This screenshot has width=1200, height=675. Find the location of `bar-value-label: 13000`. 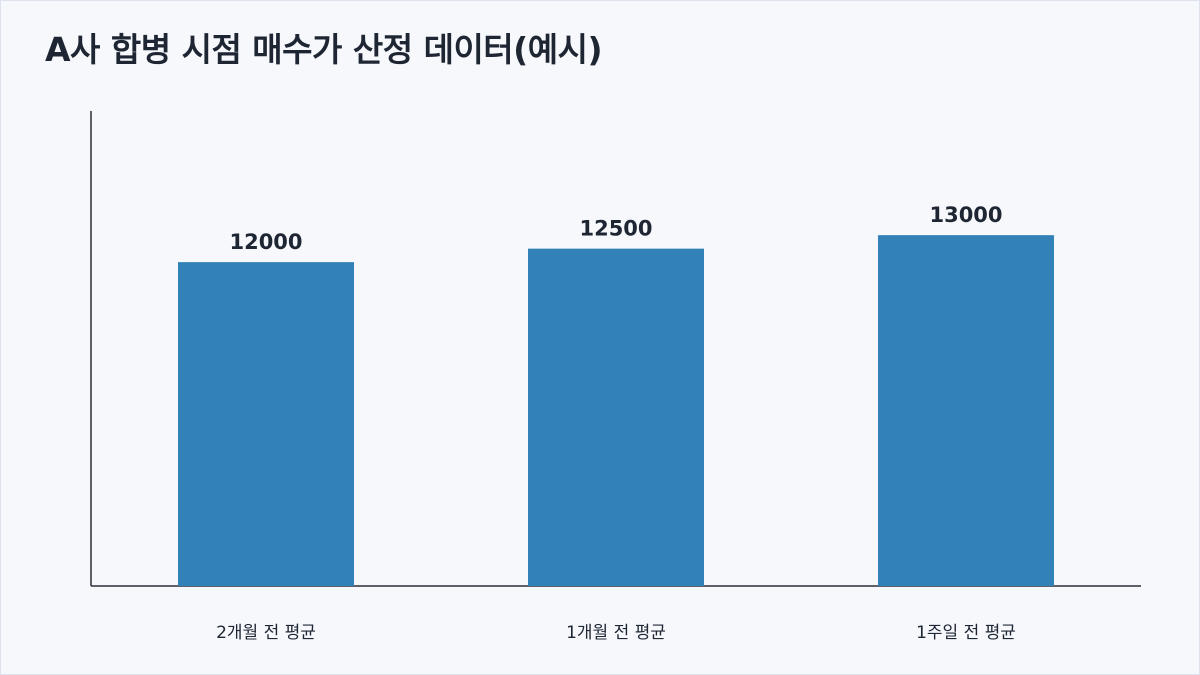

bar-value-label: 13000 is located at coordinates (965, 215).